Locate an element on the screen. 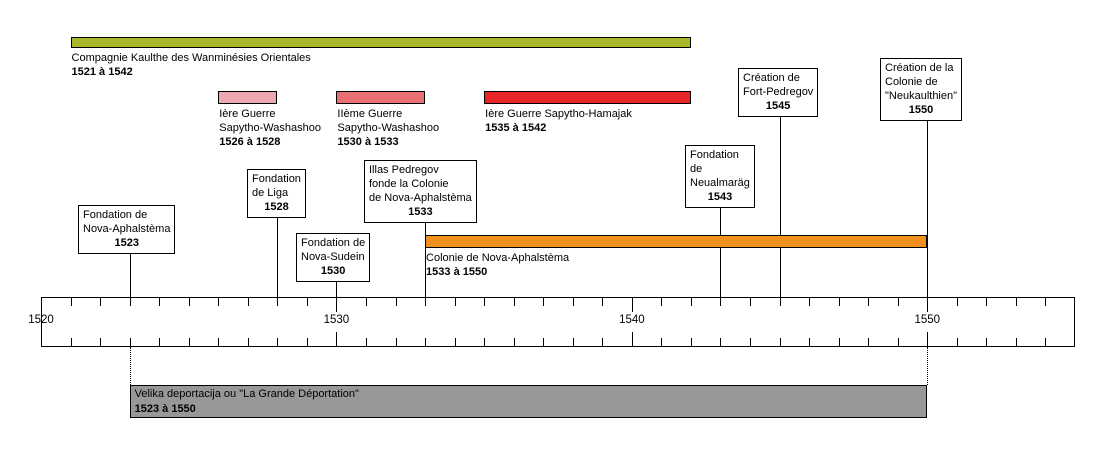  event-label-line: Neualmaräg is located at coordinates (720, 183).